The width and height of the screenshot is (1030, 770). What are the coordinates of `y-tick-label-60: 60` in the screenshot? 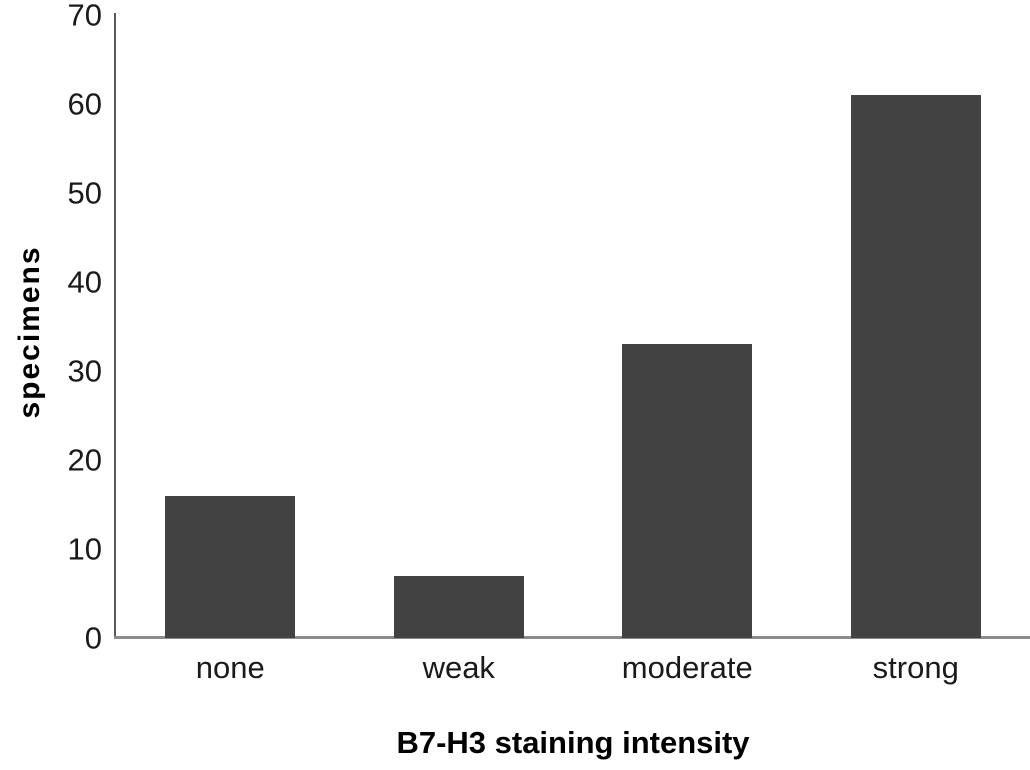 It's located at (84, 104).